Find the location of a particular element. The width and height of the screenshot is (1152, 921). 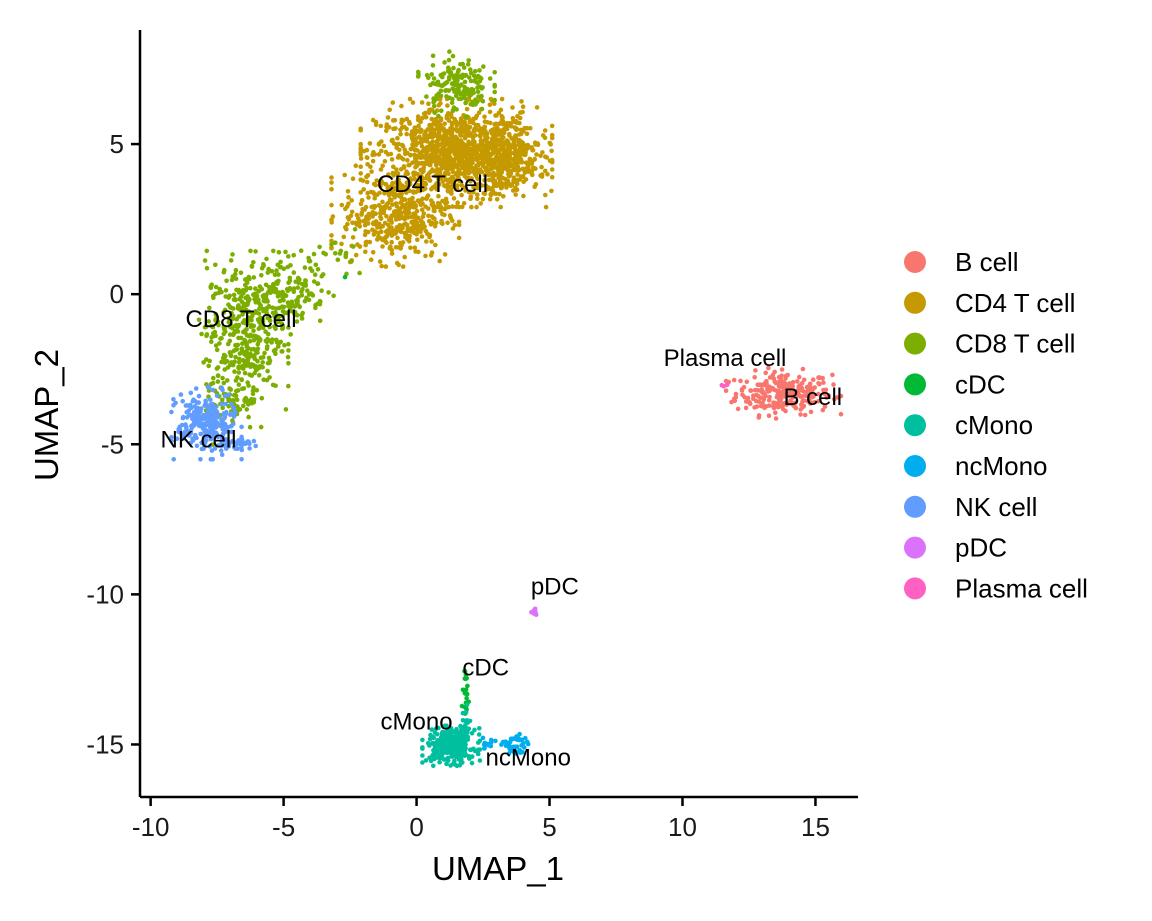

x-tick-label: -10 is located at coordinates (151, 827).